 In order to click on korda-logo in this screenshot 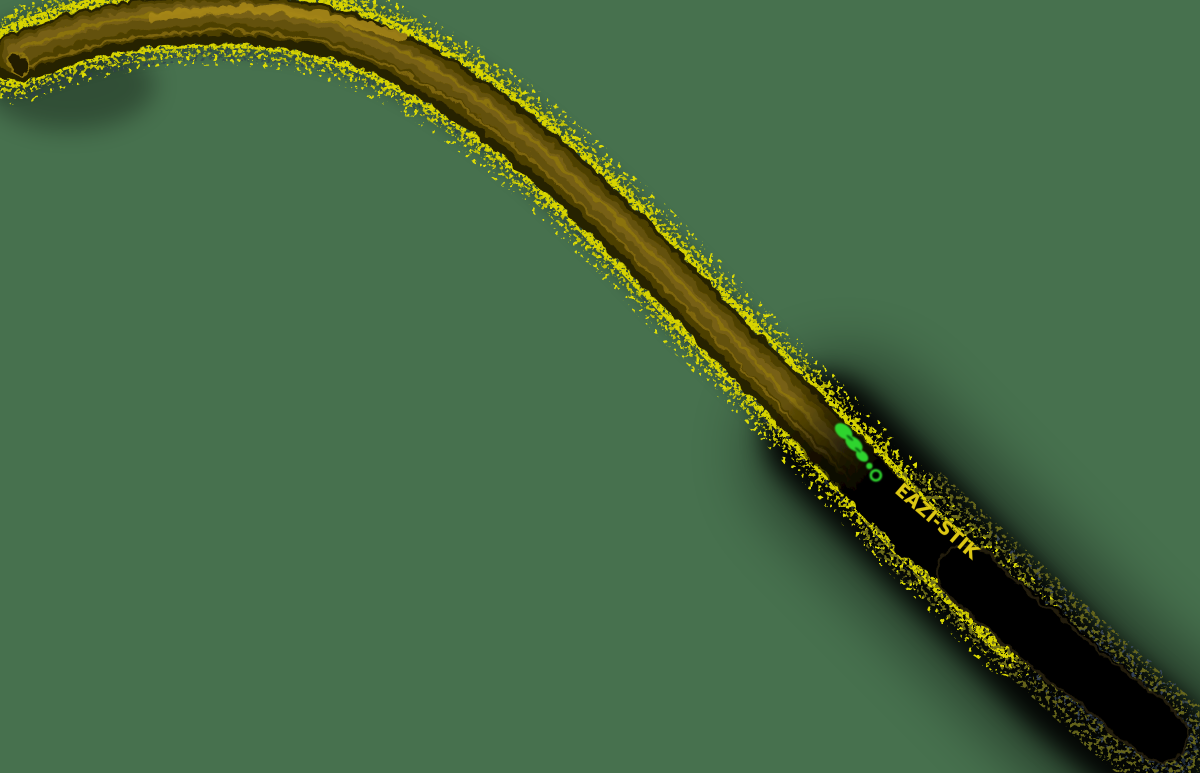, I will do `click(858, 452)`.